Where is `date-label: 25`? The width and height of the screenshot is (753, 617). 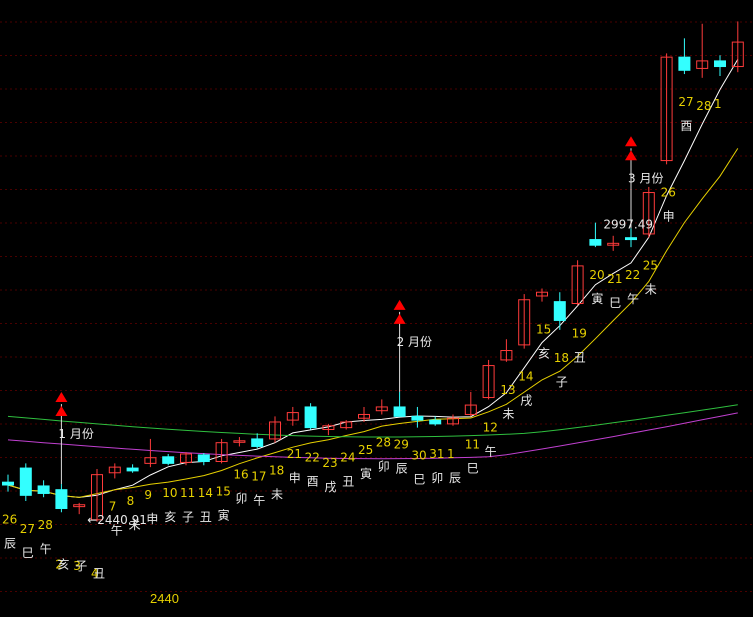
date-label: 25 is located at coordinates (365, 450).